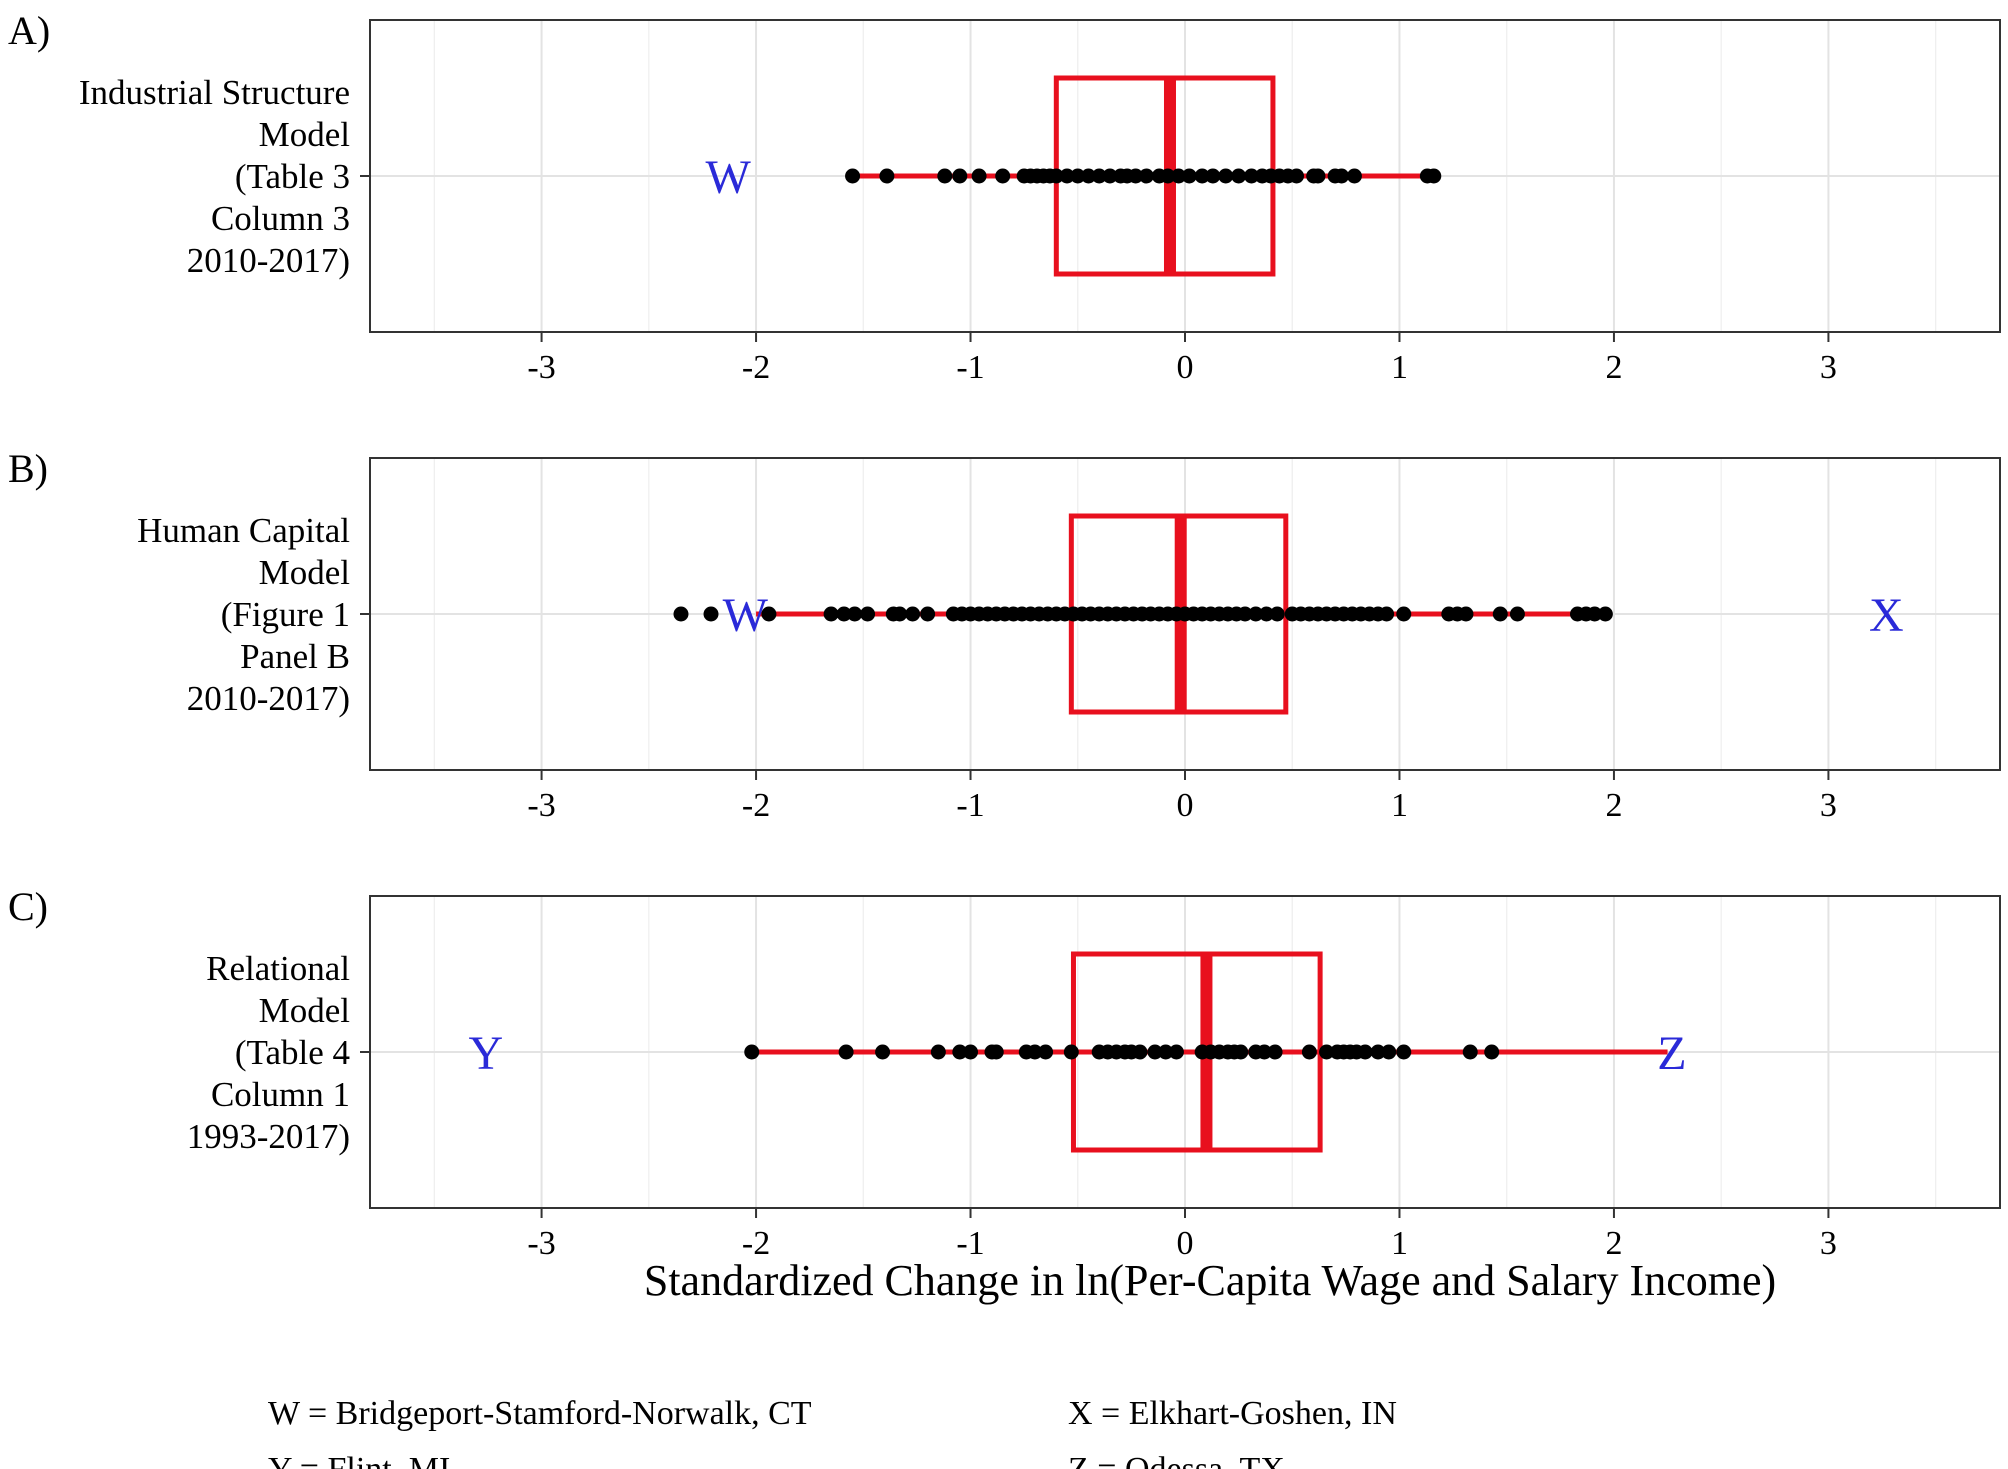 This screenshot has height=1469, width=2008. I want to click on panel-b-x-tick-label: -2, so click(756, 805).